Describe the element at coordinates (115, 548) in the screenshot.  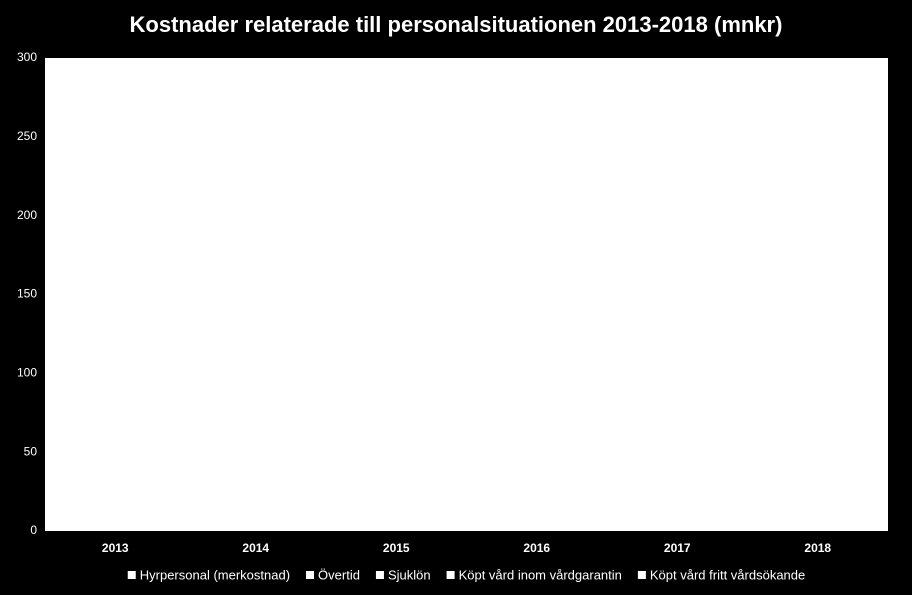
I see `x-tick-label: 2013` at that location.